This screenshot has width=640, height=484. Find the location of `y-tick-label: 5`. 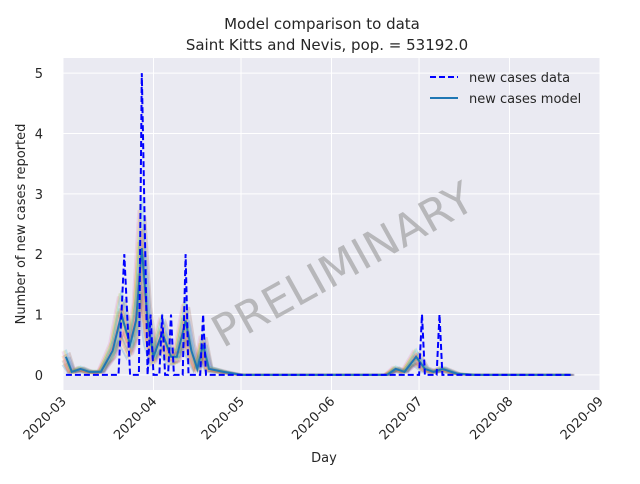

y-tick-label: 5 is located at coordinates (39, 74).